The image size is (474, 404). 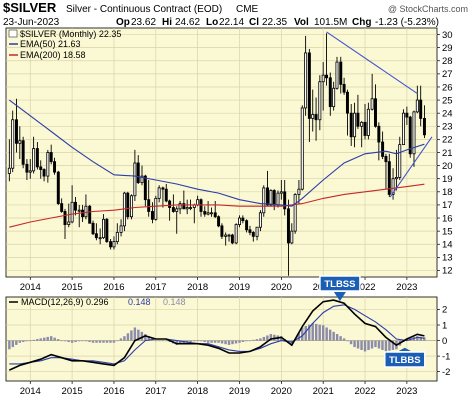 I want to click on price-ytick-label: 26, so click(x=447, y=87).